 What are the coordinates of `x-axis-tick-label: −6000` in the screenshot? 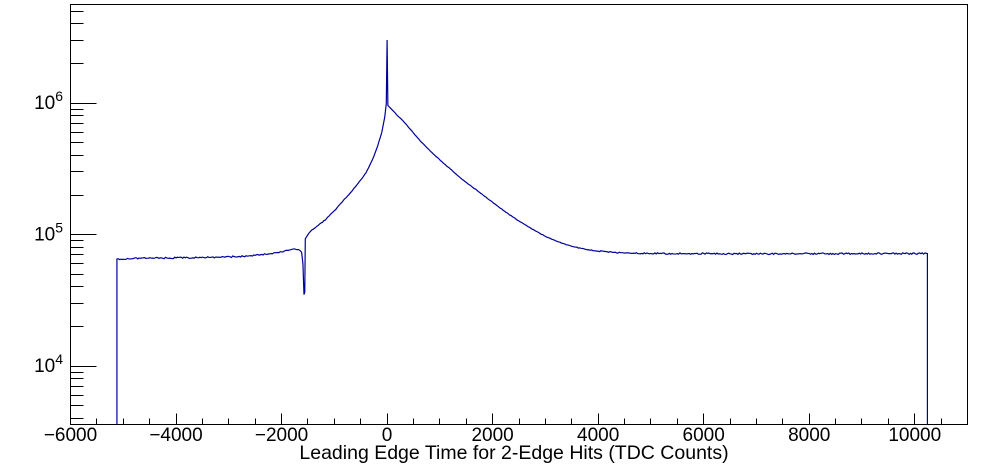 It's located at (70, 435).